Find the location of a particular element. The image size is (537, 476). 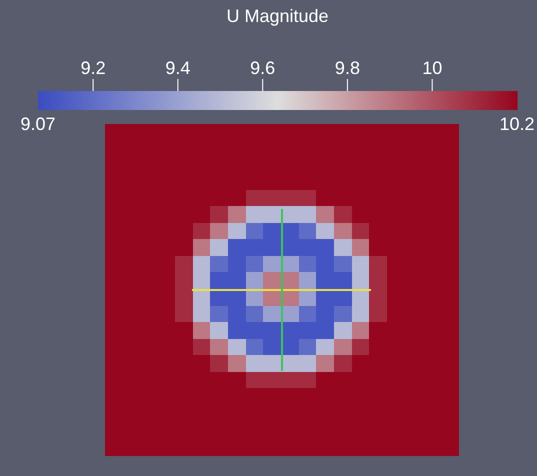

text: 10.2 is located at coordinates (517, 124).